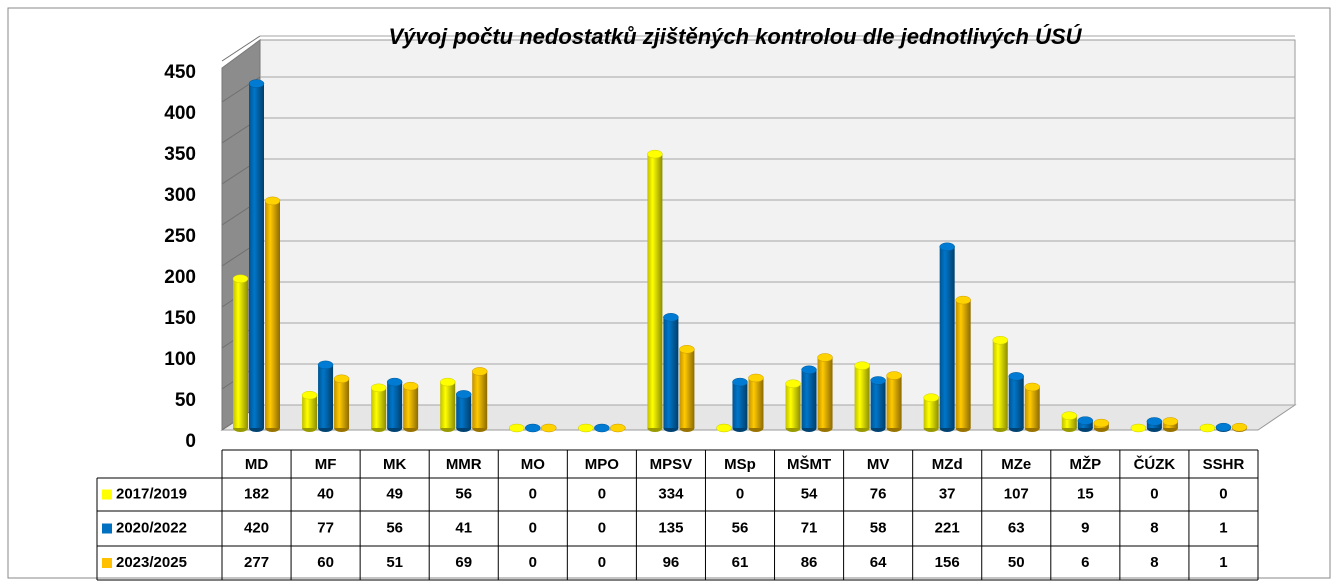 The image size is (1339, 586). I want to click on x-tick-label: MZe, so click(1016, 464).